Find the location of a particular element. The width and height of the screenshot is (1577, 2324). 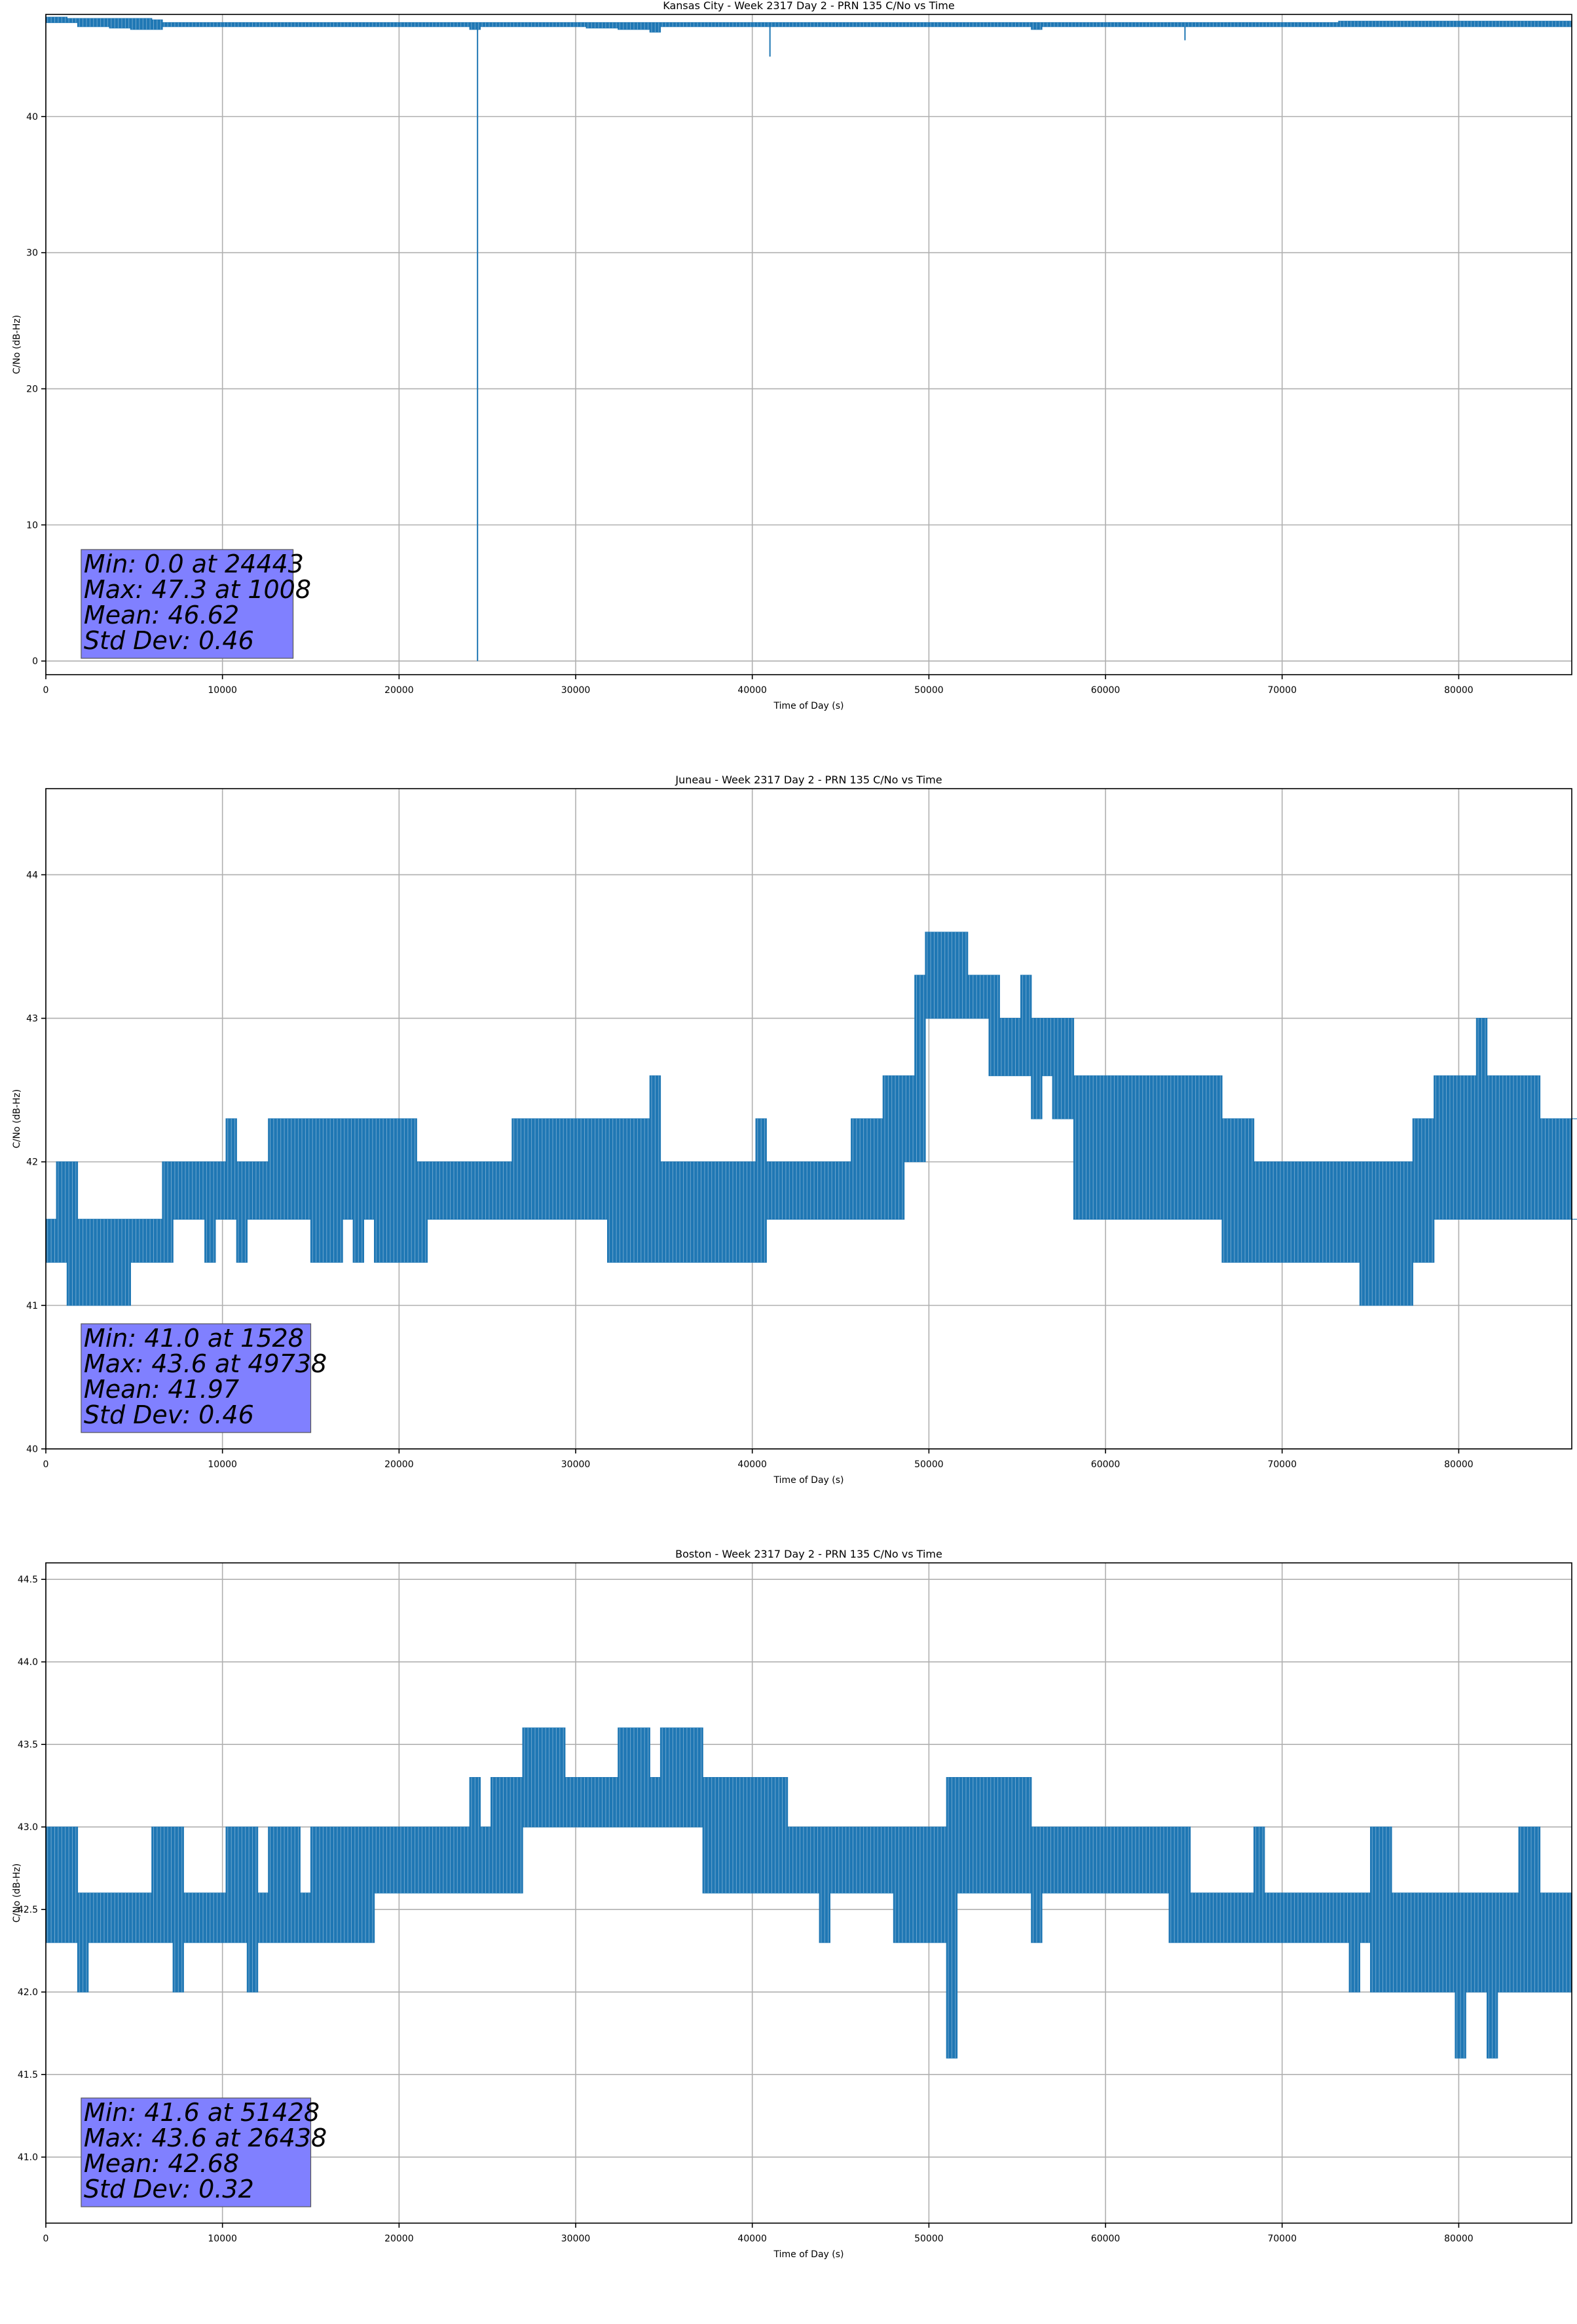

y-tick-label: 43 is located at coordinates (32, 1019).